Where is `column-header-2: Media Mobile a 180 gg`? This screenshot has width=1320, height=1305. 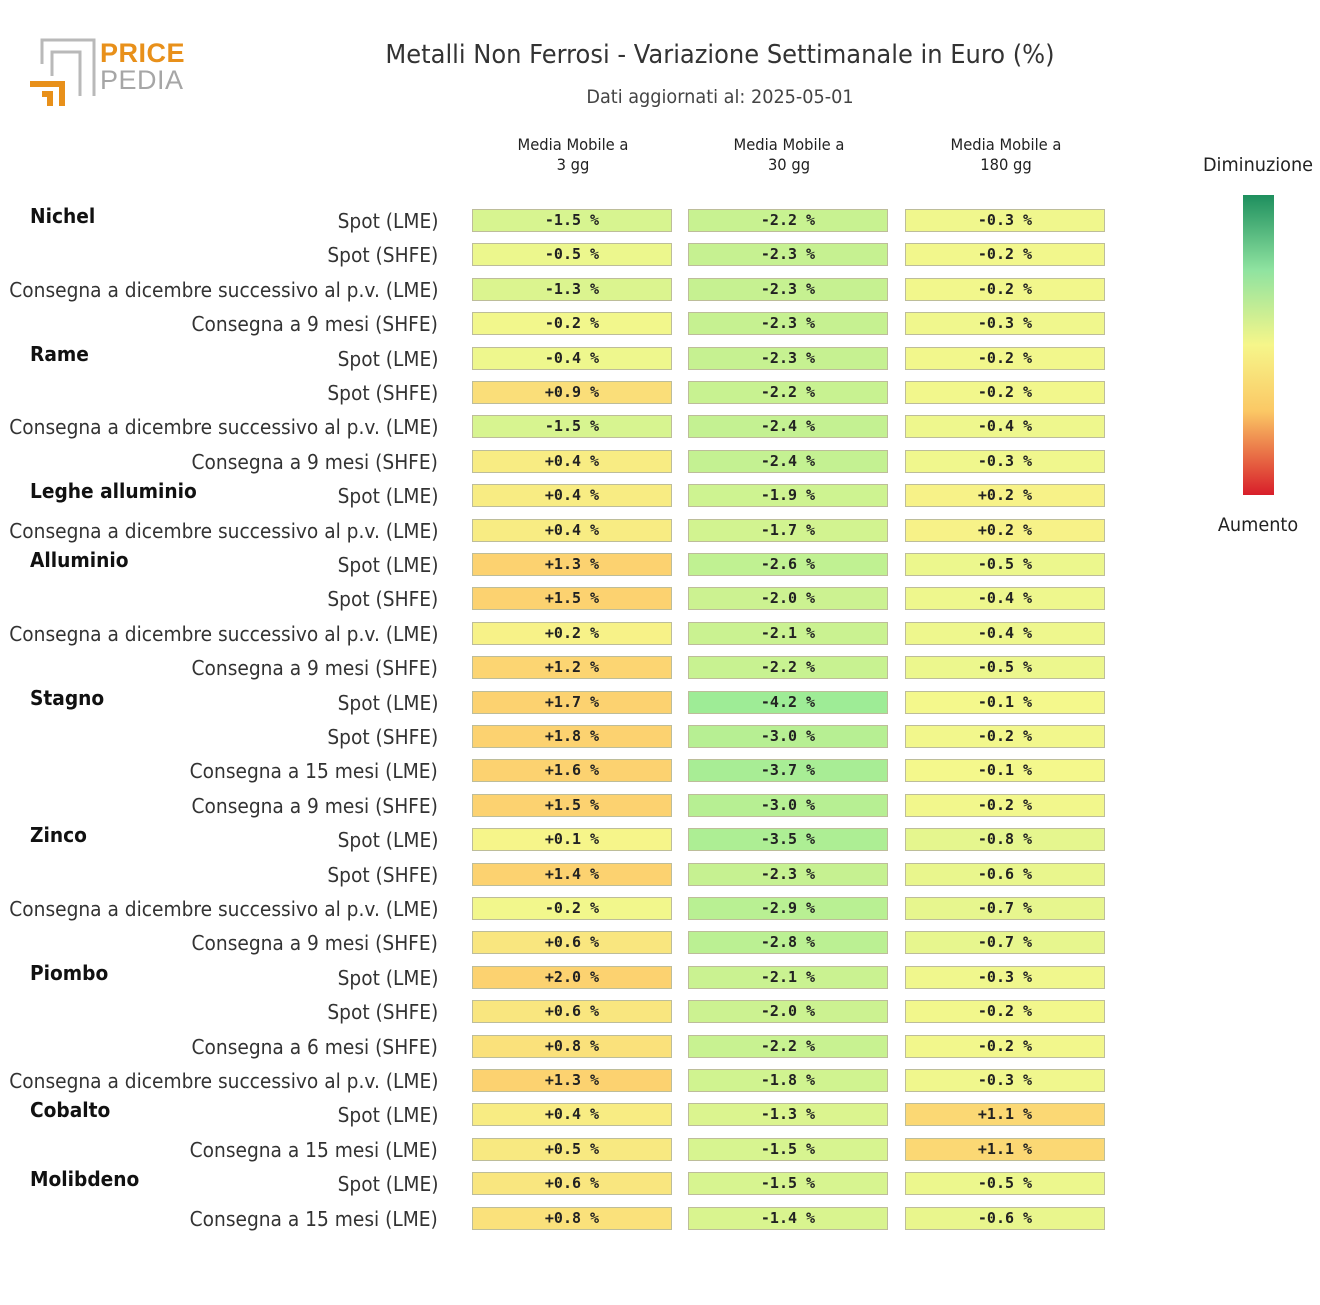 column-header-2: Media Mobile a 180 gg is located at coordinates (1006, 154).